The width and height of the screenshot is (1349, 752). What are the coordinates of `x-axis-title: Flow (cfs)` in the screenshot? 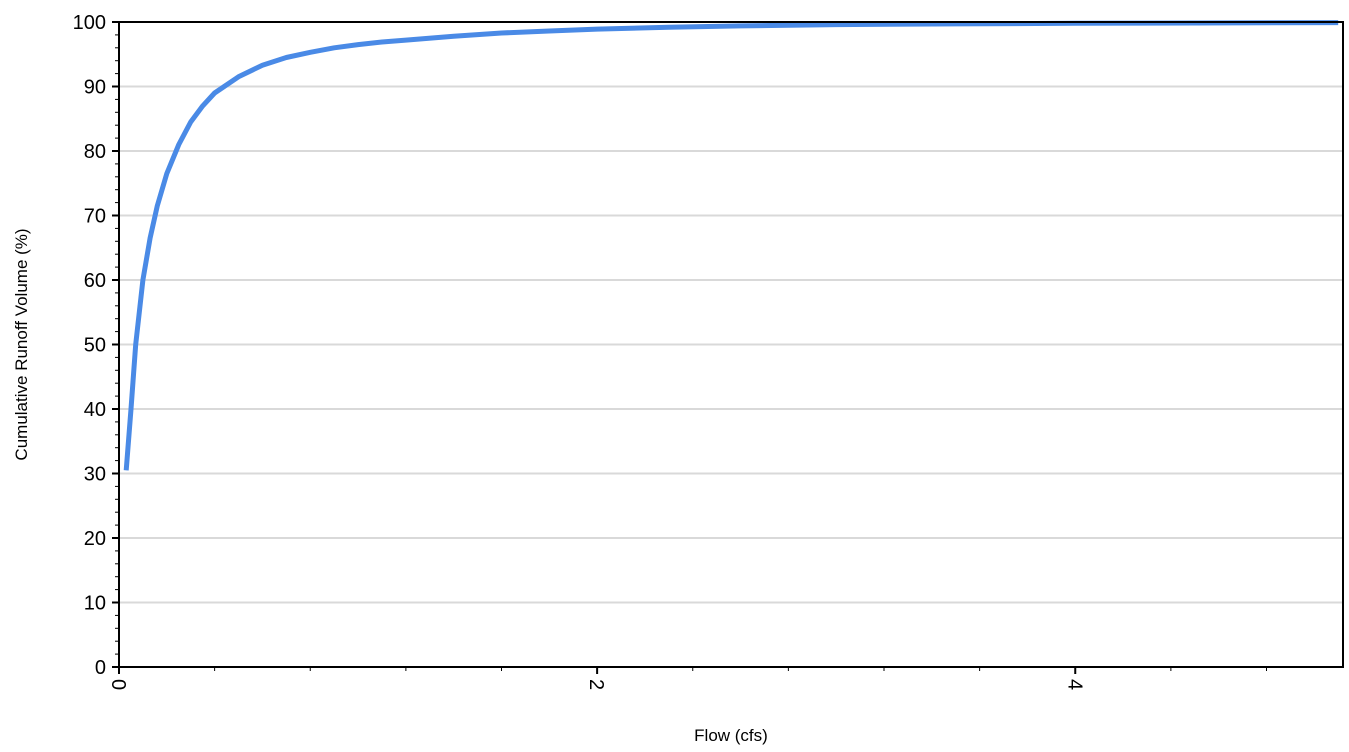 It's located at (731, 735).